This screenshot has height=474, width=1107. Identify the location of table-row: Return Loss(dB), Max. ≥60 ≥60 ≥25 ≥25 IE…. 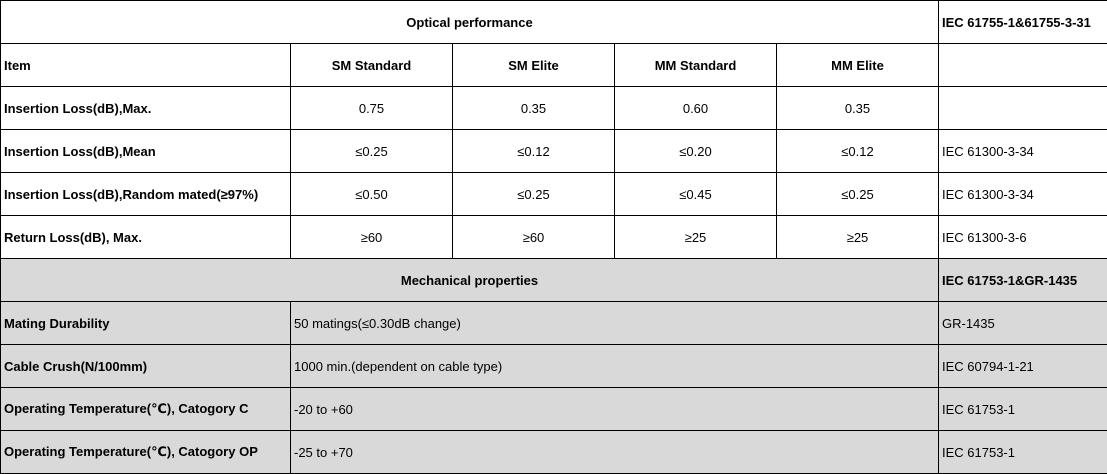
(553, 237).